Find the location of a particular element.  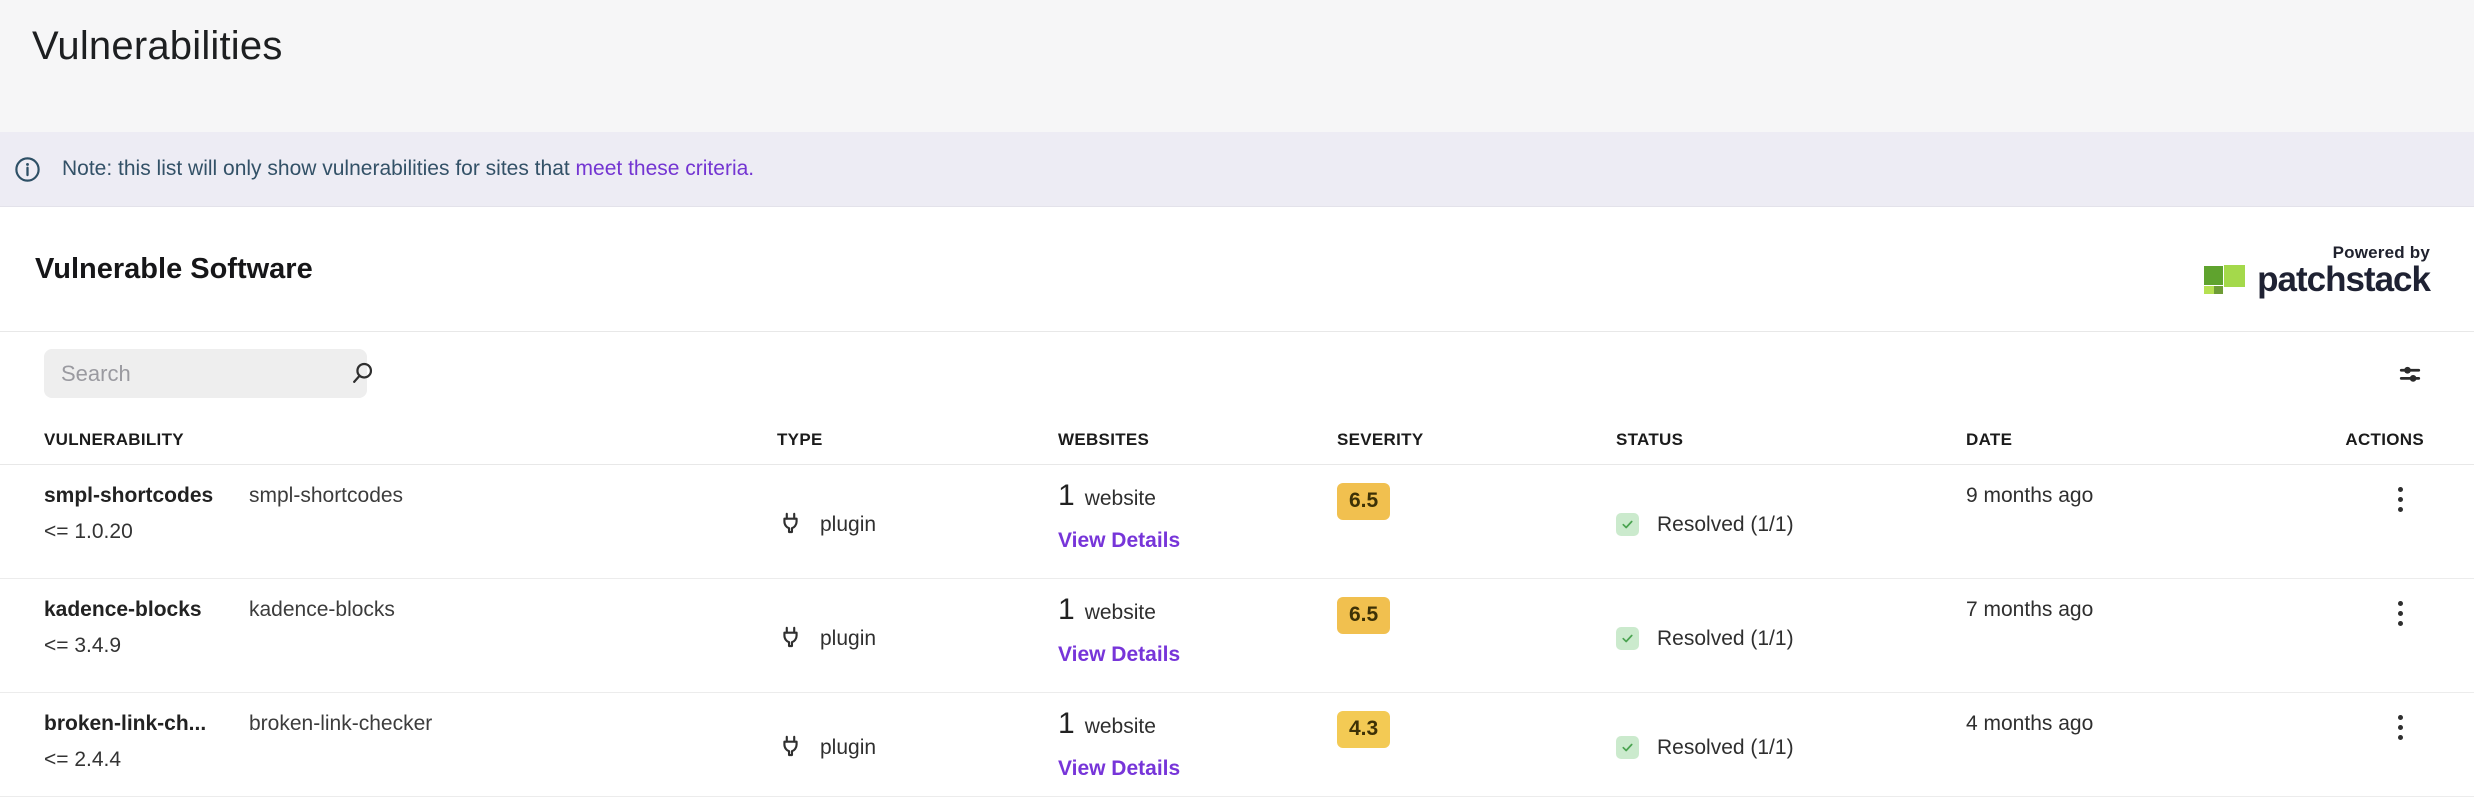

vulnerability-cell: kadence-blocks <= 3.4.9 is located at coordinates (146, 638).